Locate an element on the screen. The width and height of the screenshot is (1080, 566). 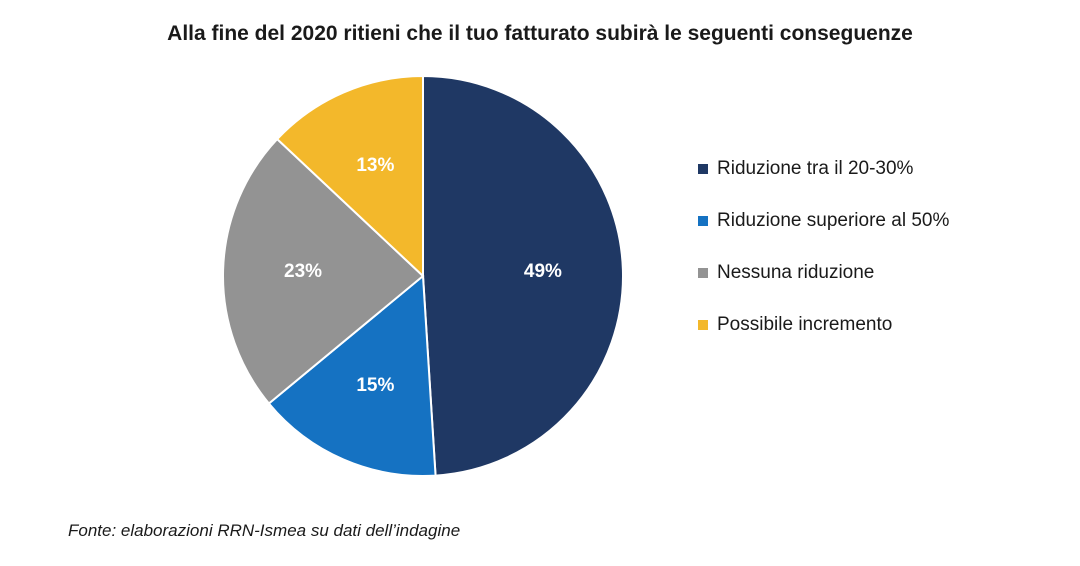
pie-data-label: 49% is located at coordinates (543, 271).